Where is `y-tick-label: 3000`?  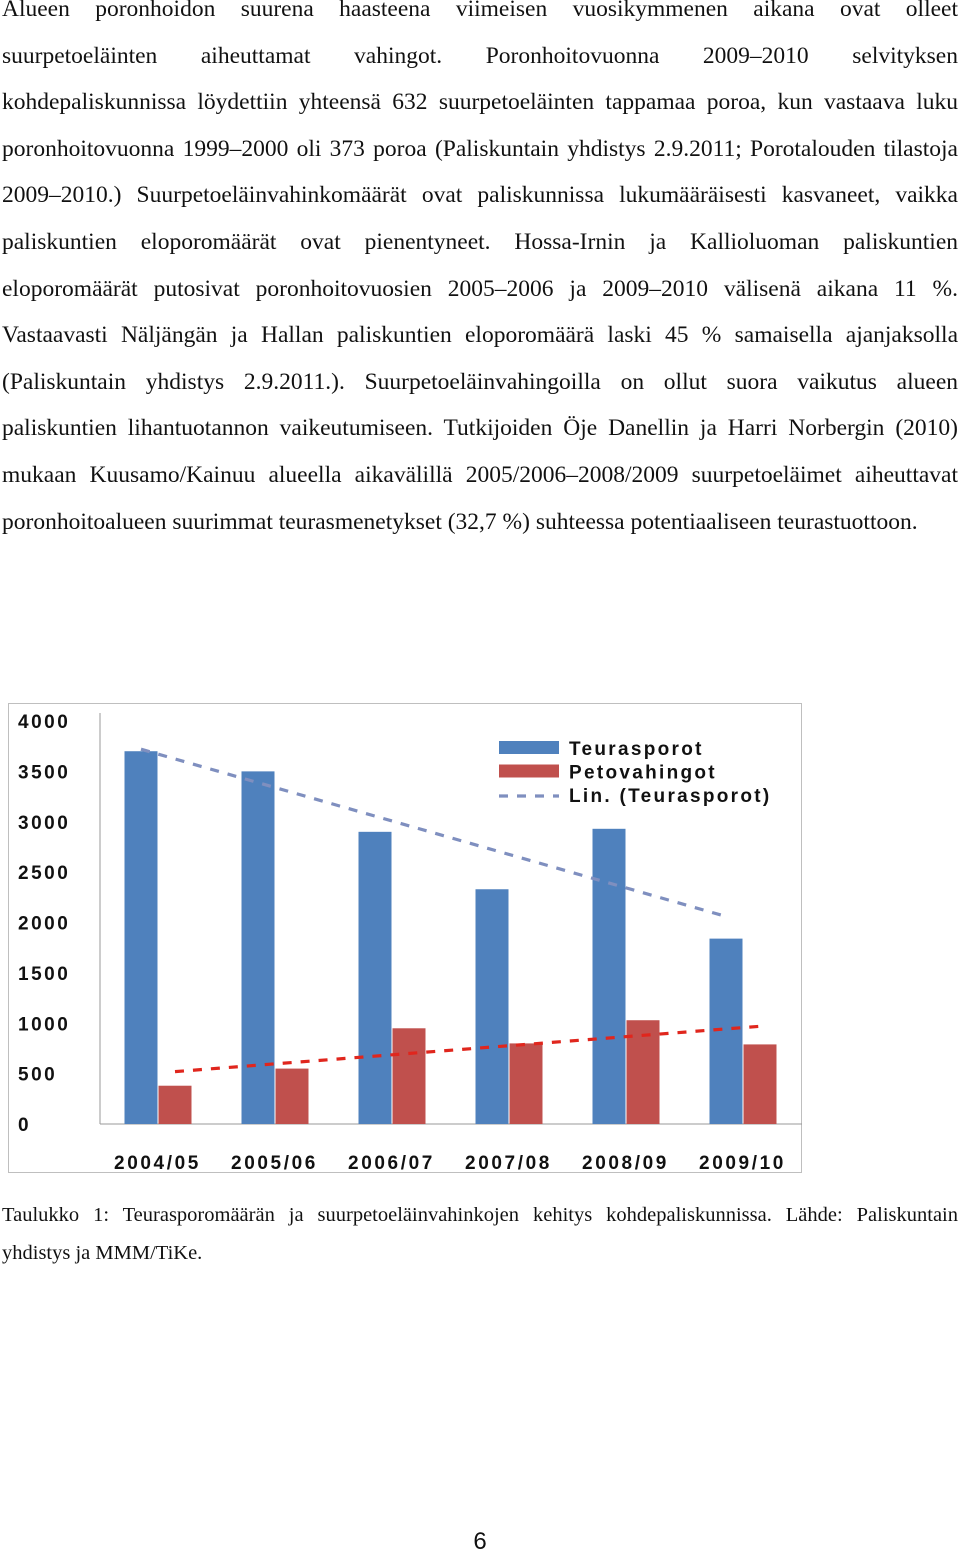
y-tick-label: 3000 is located at coordinates (44, 823).